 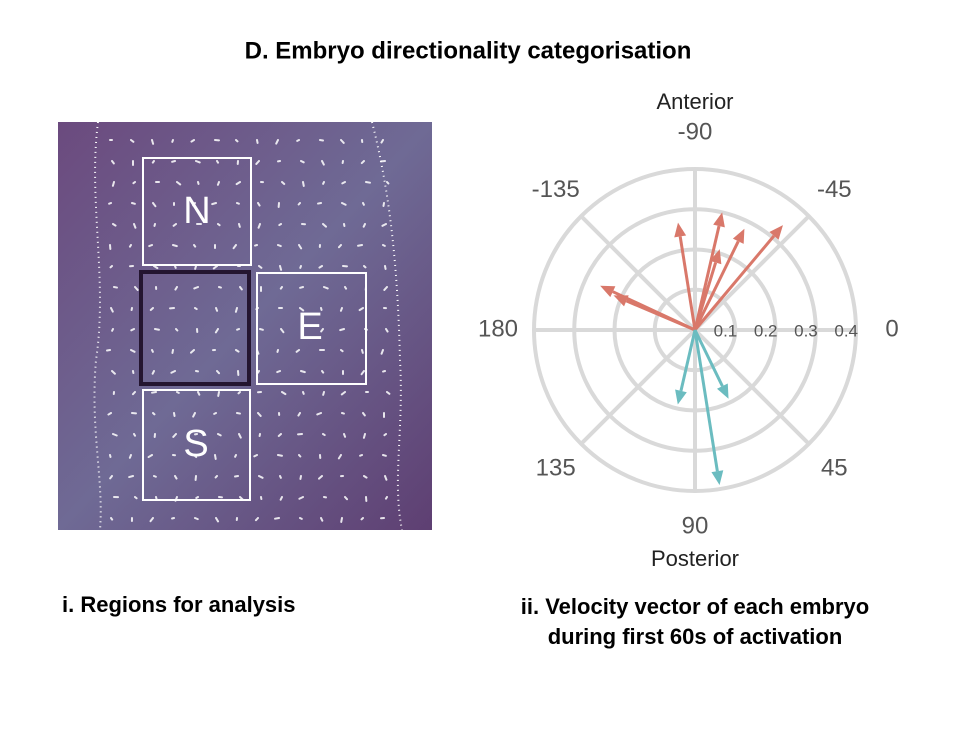 What do you see at coordinates (834, 189) in the screenshot?
I see `angle-label: -45` at bounding box center [834, 189].